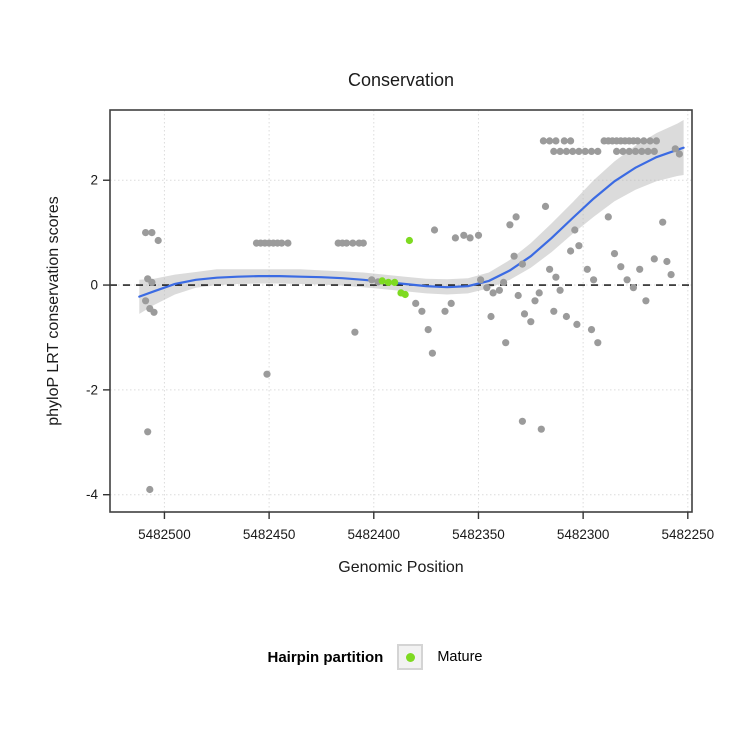 Image resolution: width=750 pixels, height=750 pixels. Describe the element at coordinates (400, 567) in the screenshot. I see `x-axis-label: Genomic Position` at that location.